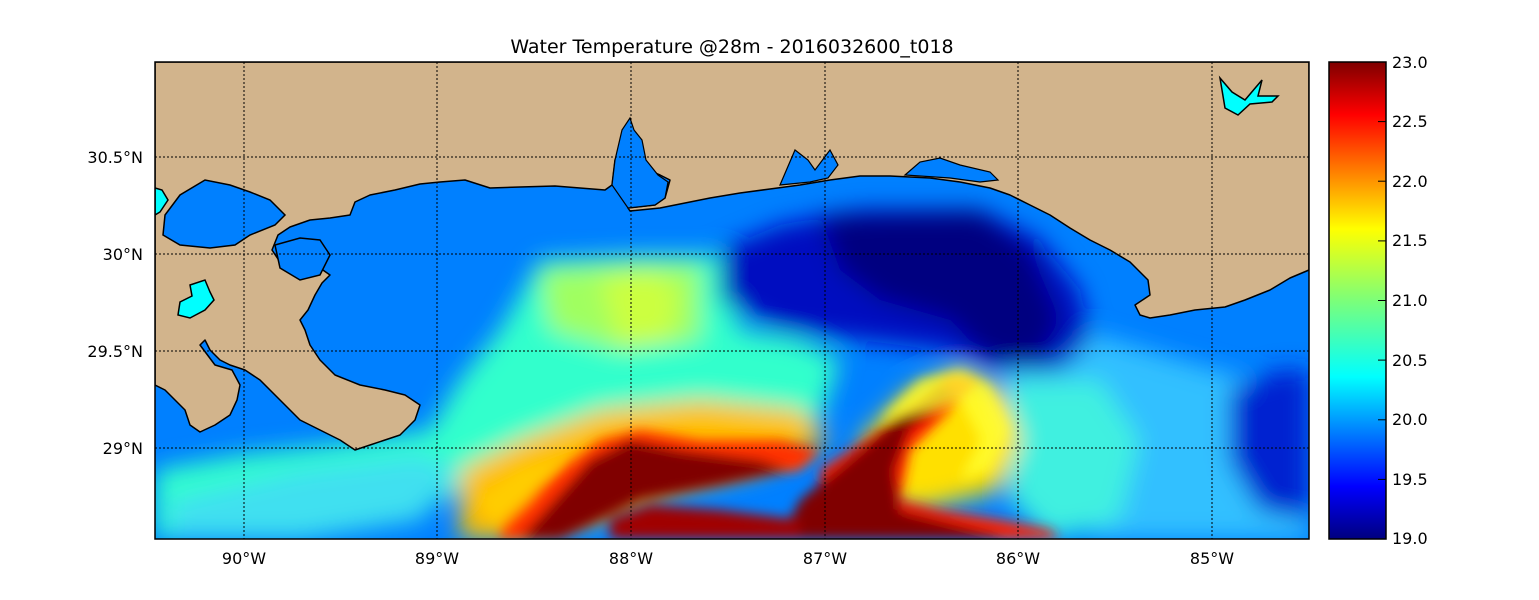  Describe the element at coordinates (631, 558) in the screenshot. I see `lon-label: 88°W` at that location.